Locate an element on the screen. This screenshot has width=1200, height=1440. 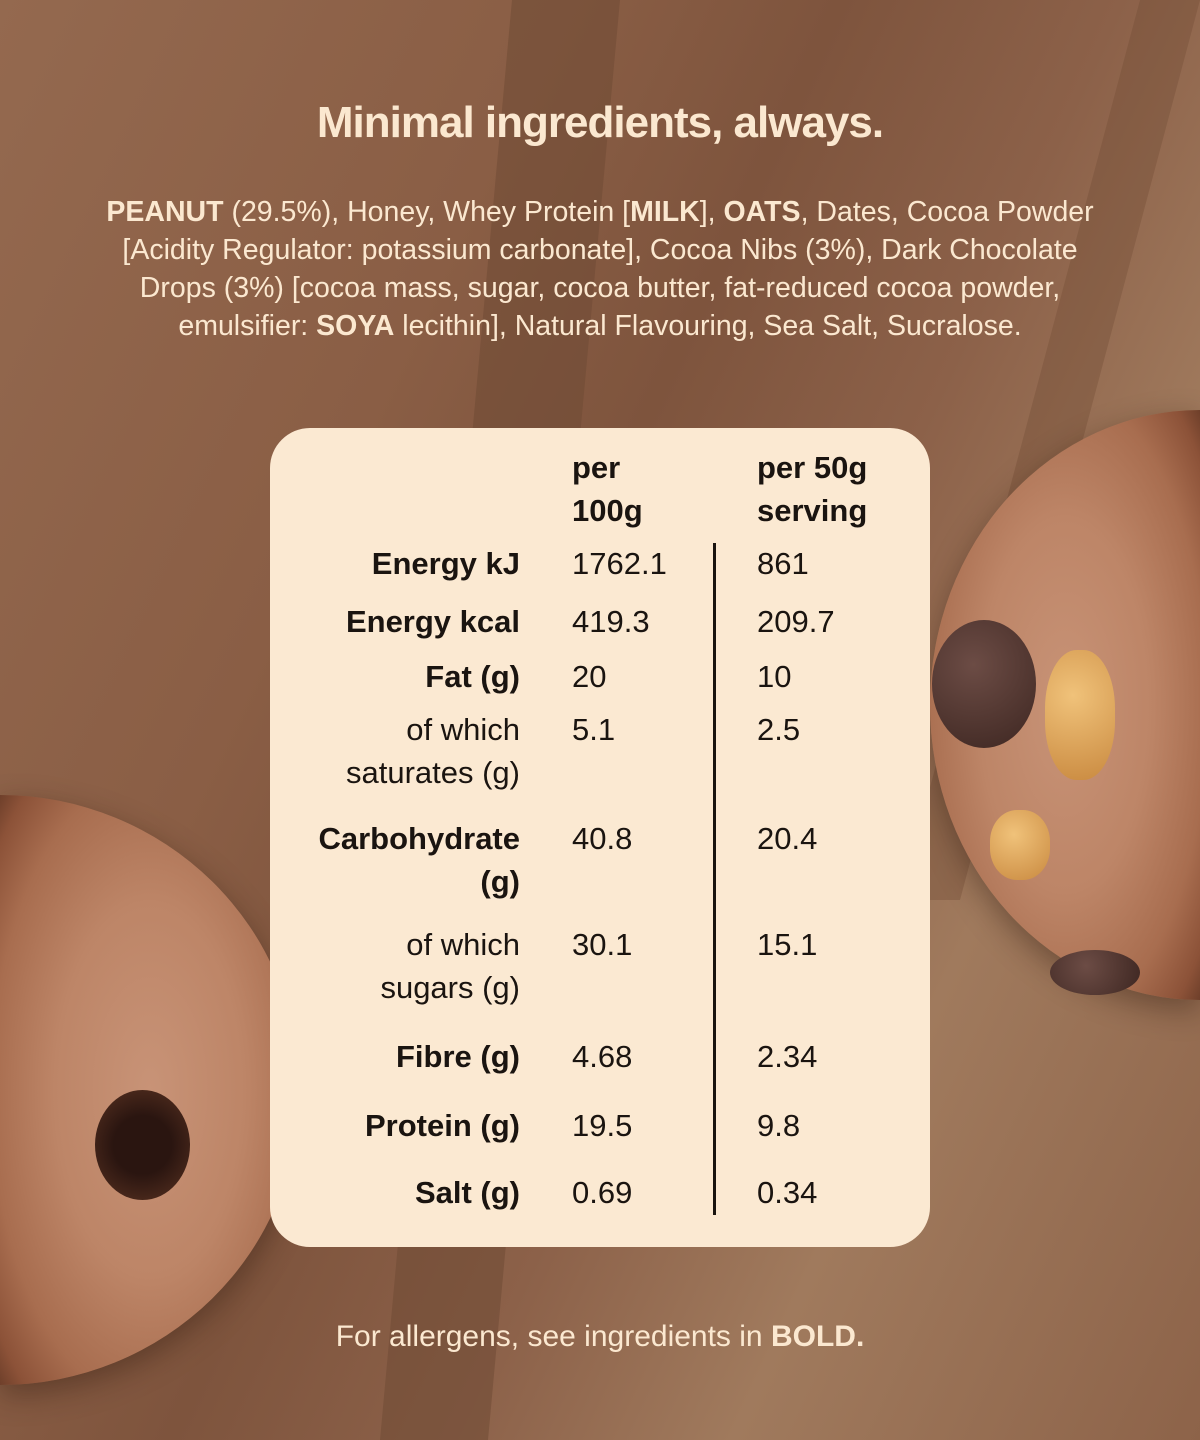
allergen-note-bold: BOLD. is located at coordinates (817, 1336).